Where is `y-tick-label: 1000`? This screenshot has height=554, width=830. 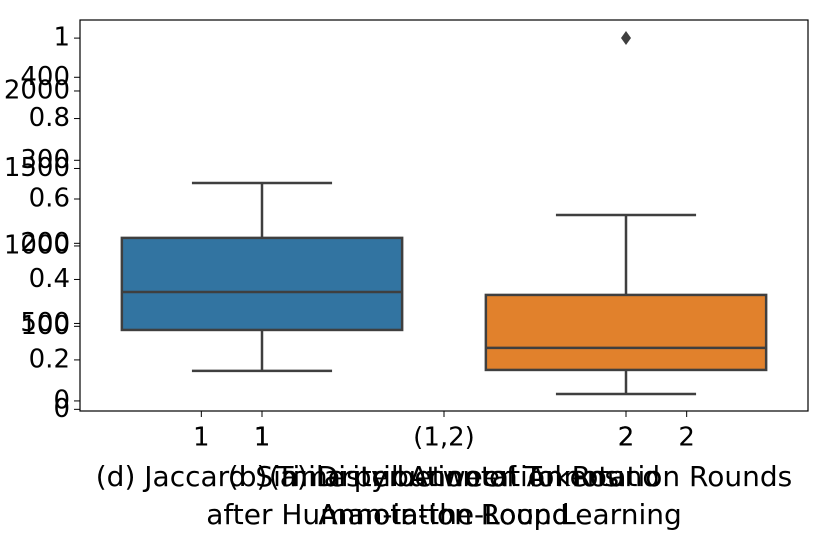
y-tick-label: 1000 is located at coordinates (37, 245).